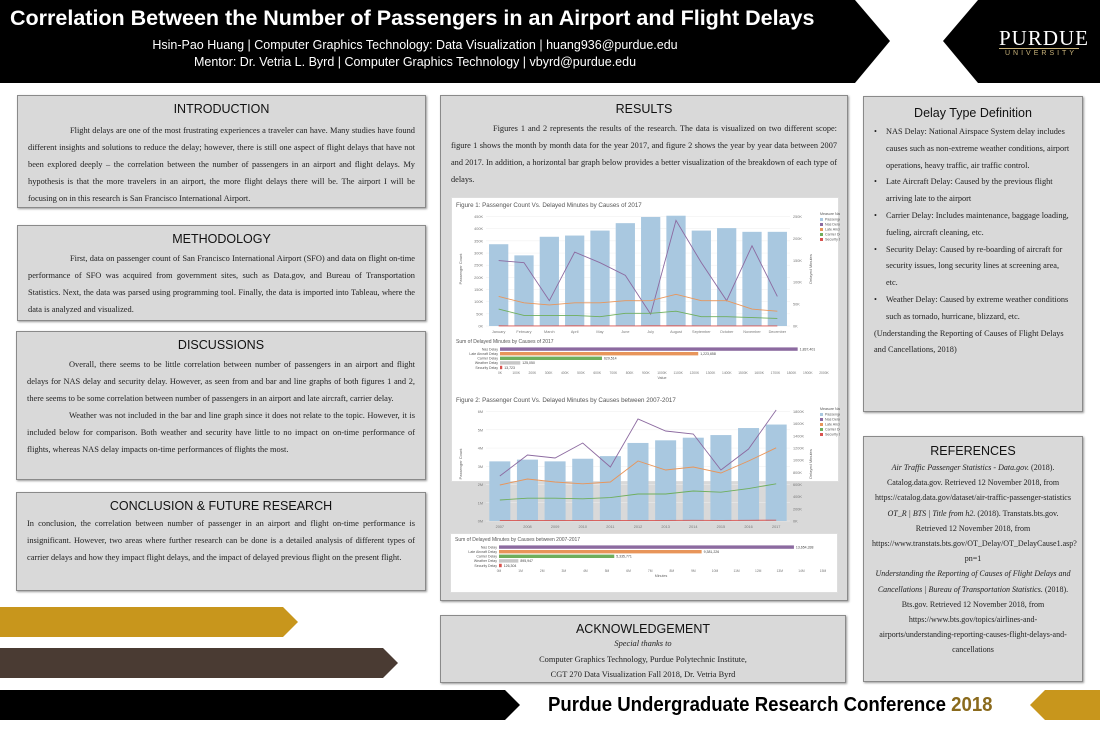  I want to click on y-tick-label: 50K, so click(479, 314).